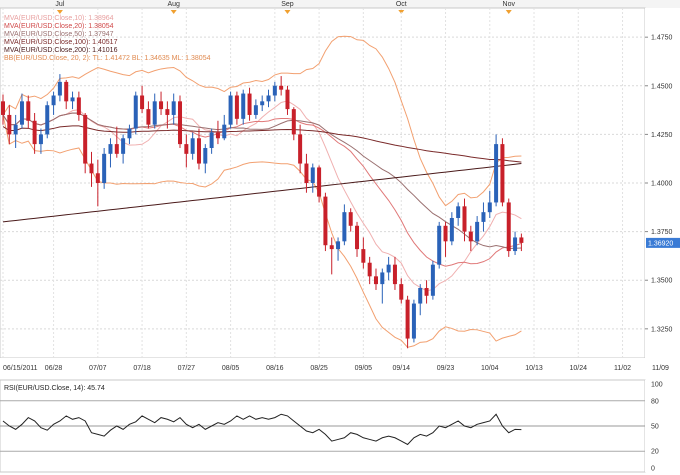 The image size is (680, 475). I want to click on date-tick-label-2: 07/07, so click(98, 368).